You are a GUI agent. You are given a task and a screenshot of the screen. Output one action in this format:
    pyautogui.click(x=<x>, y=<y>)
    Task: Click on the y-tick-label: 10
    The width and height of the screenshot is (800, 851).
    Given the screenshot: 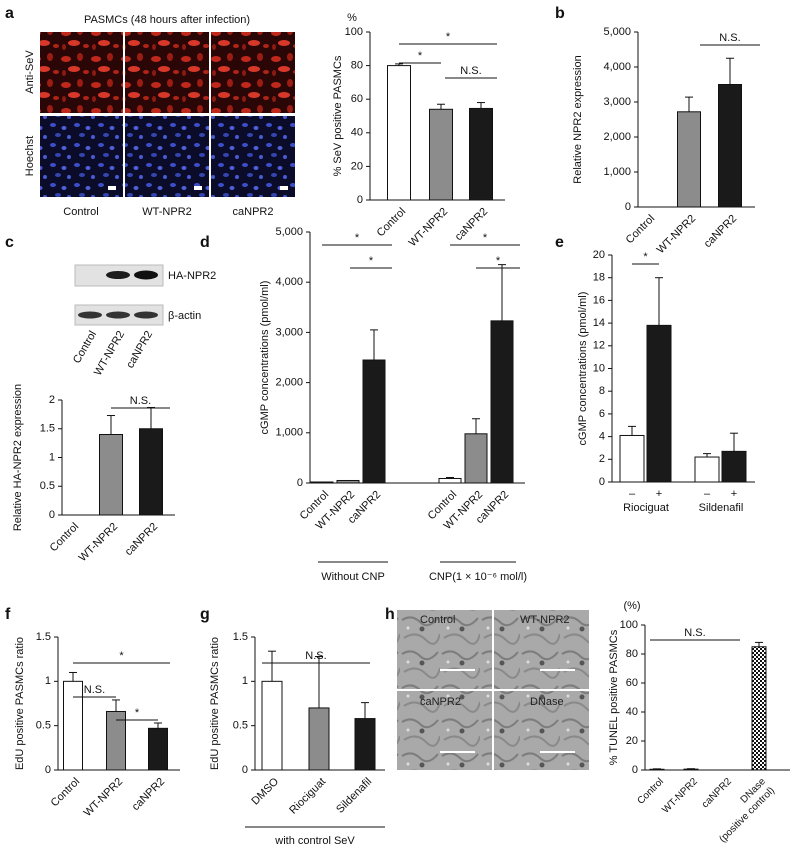 What is the action you would take?
    pyautogui.click(x=599, y=368)
    